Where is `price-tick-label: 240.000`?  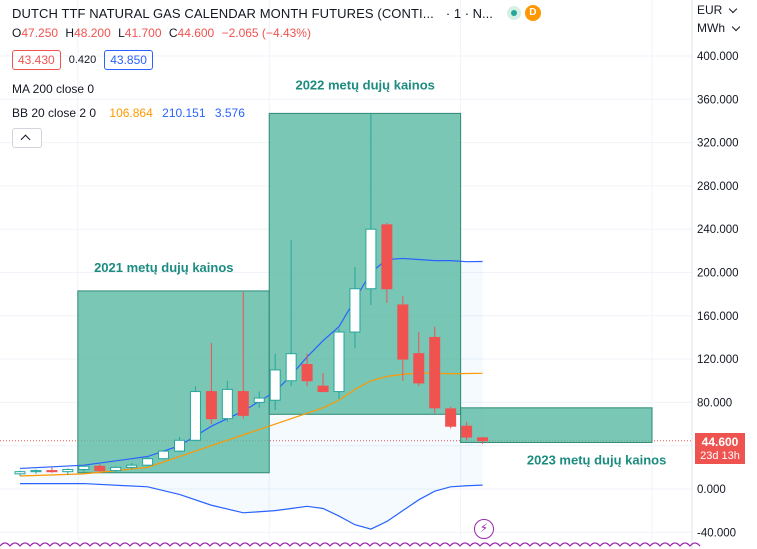 price-tick-label: 240.000 is located at coordinates (718, 230).